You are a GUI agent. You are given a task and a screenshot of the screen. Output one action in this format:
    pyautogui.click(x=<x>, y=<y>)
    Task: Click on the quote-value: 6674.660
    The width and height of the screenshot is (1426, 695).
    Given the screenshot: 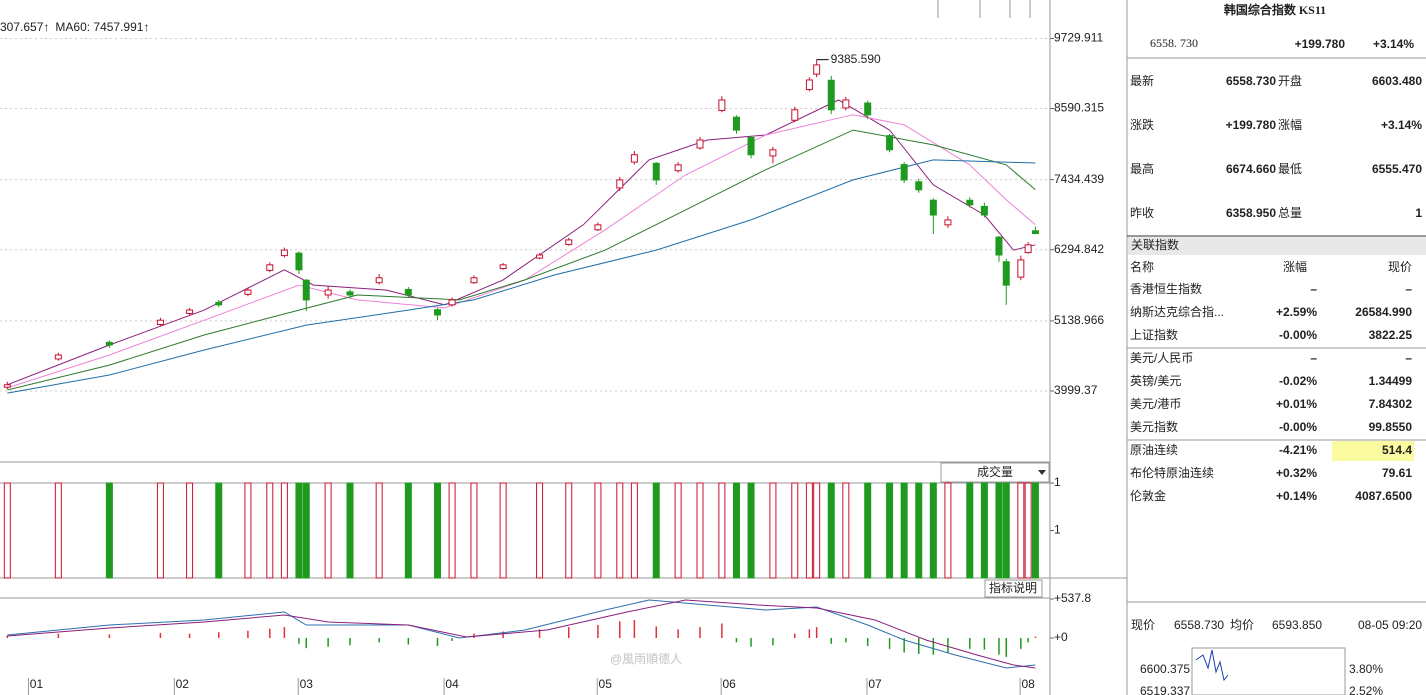 What is the action you would take?
    pyautogui.click(x=1251, y=169)
    